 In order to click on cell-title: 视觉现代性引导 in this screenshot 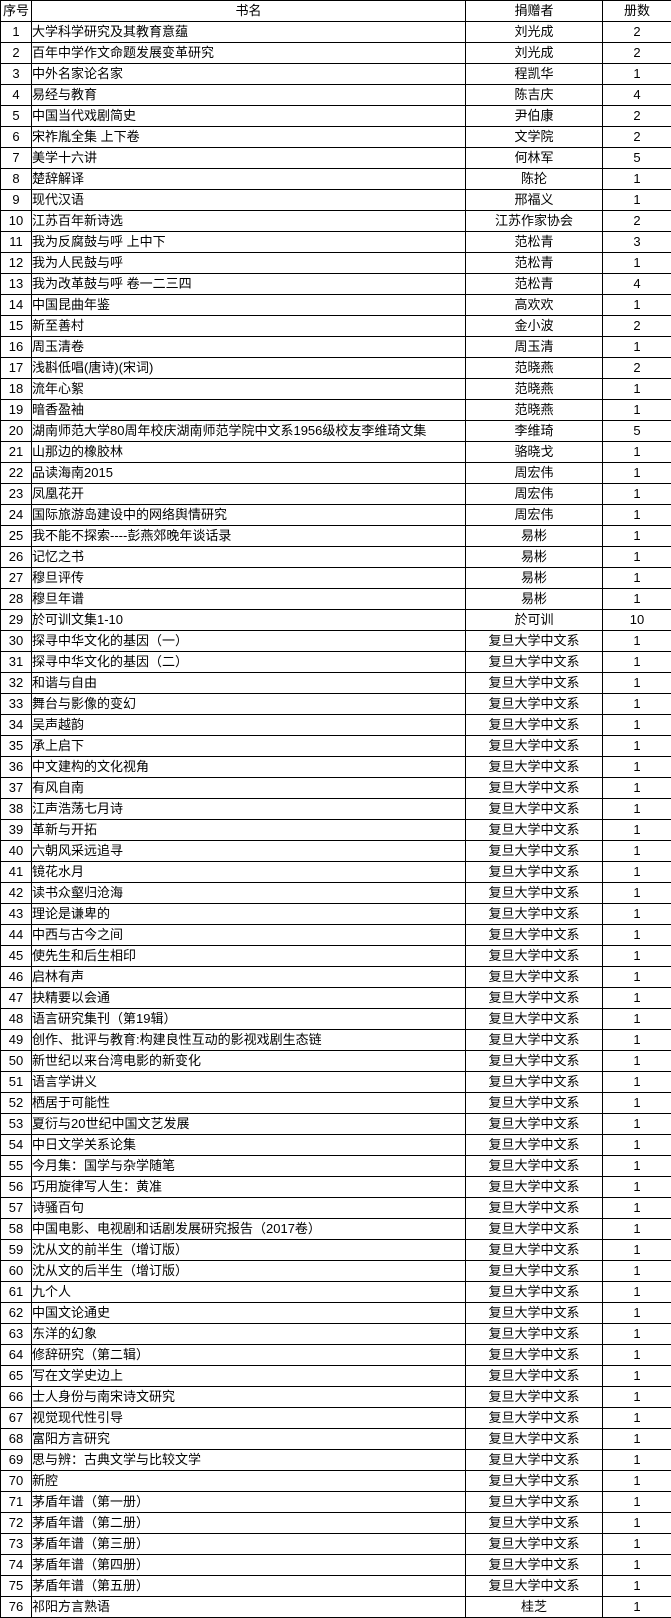, I will do `click(249, 1418)`.